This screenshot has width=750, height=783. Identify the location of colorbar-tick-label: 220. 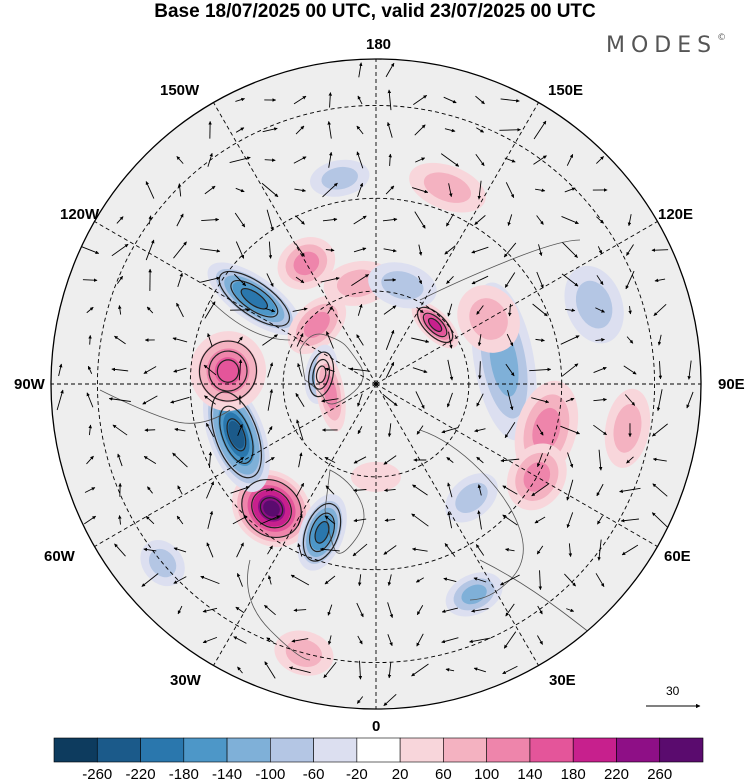
(616, 774).